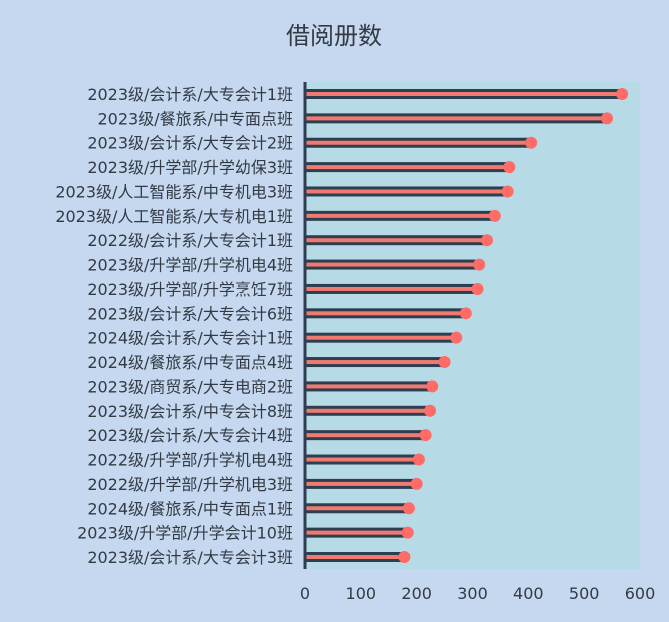  What do you see at coordinates (190, 435) in the screenshot?
I see `category-label: 2023级/会计系/大专会计4班` at bounding box center [190, 435].